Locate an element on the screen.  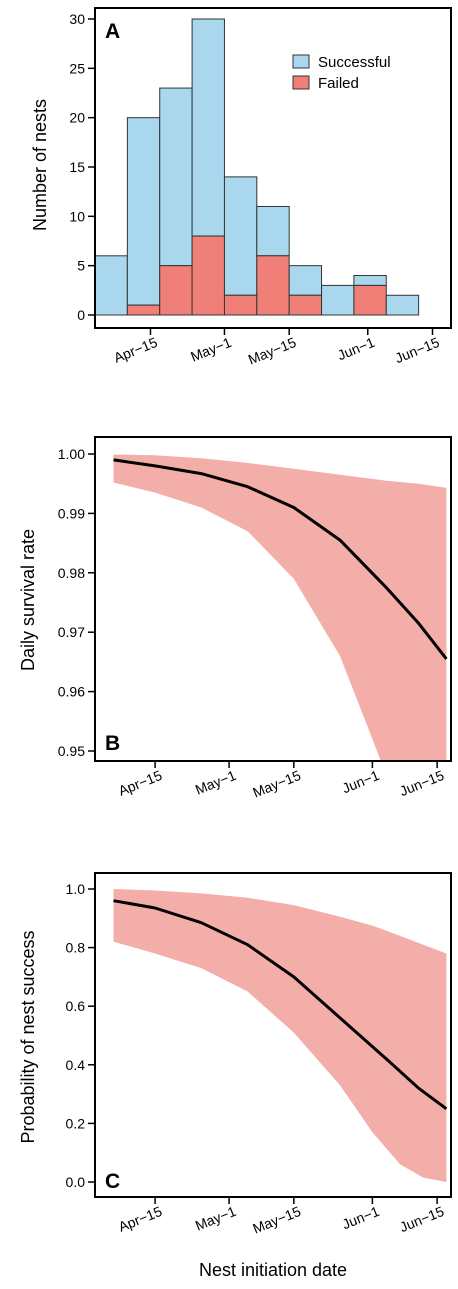
panel-c-y-axis-label: Probability of nest success is located at coordinates (28, 1036).